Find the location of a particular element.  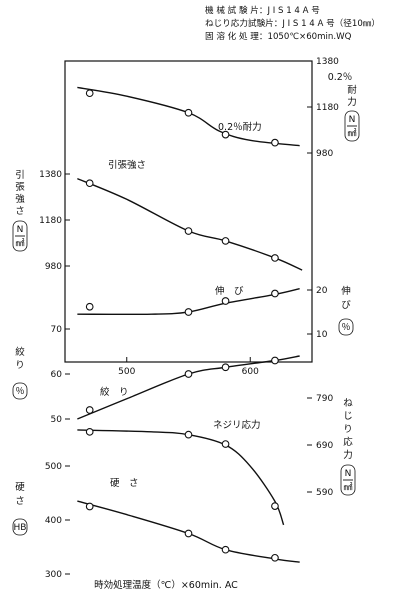

tensile-strength-title: 引 is located at coordinates (20, 175).